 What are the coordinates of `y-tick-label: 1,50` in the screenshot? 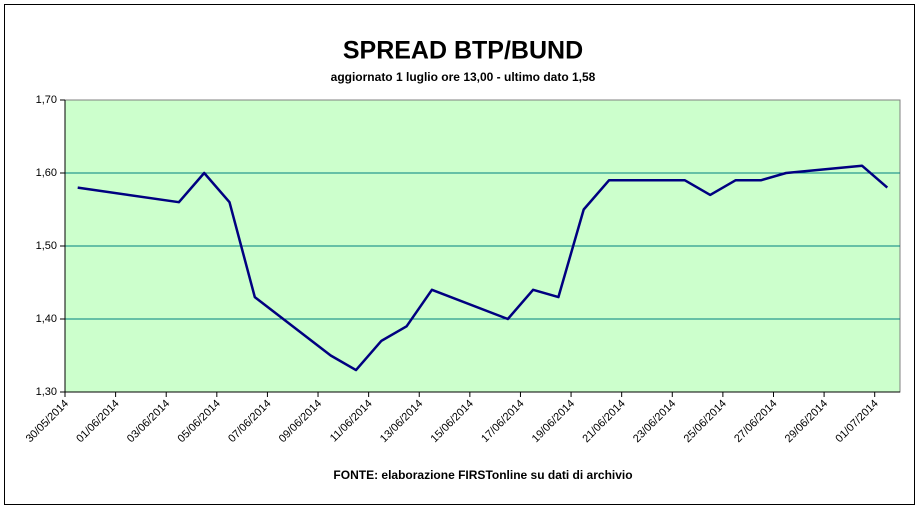 It's located at (46, 246).